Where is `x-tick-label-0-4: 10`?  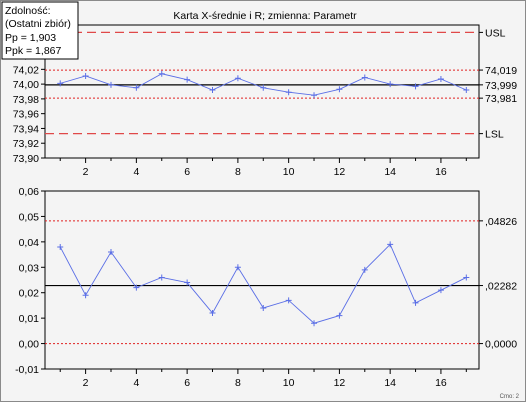 x-tick-label-0-4: 10 is located at coordinates (289, 172).